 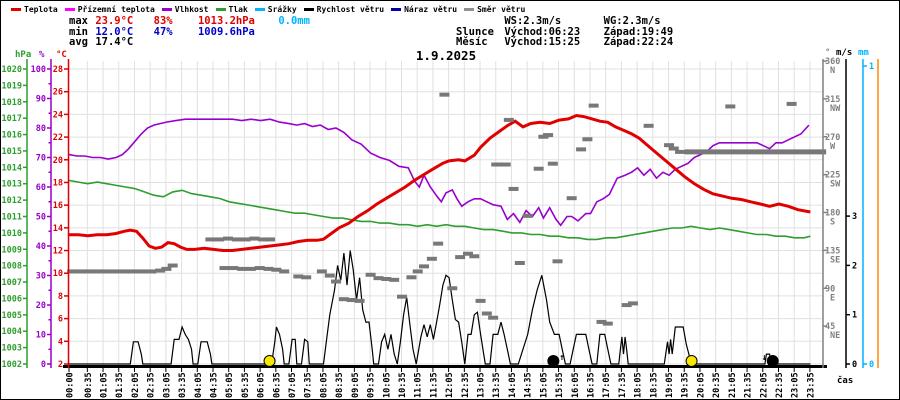 What do you see at coordinates (607, 385) in the screenshot?
I see `time-tick-label: 17:05` at bounding box center [607, 385].